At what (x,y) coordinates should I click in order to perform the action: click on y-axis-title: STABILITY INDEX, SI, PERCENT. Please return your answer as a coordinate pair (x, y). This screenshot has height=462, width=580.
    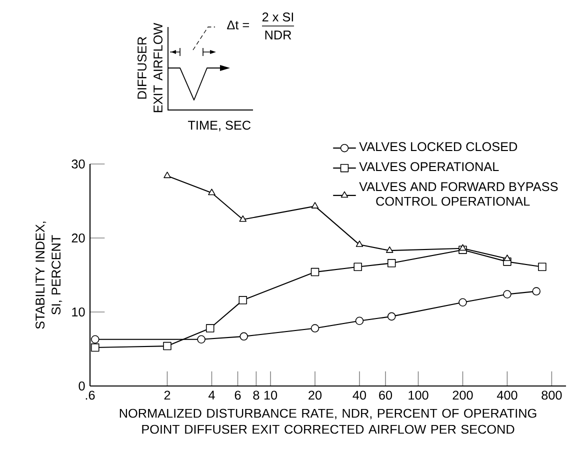
    Looking at the image, I should click on (49, 275).